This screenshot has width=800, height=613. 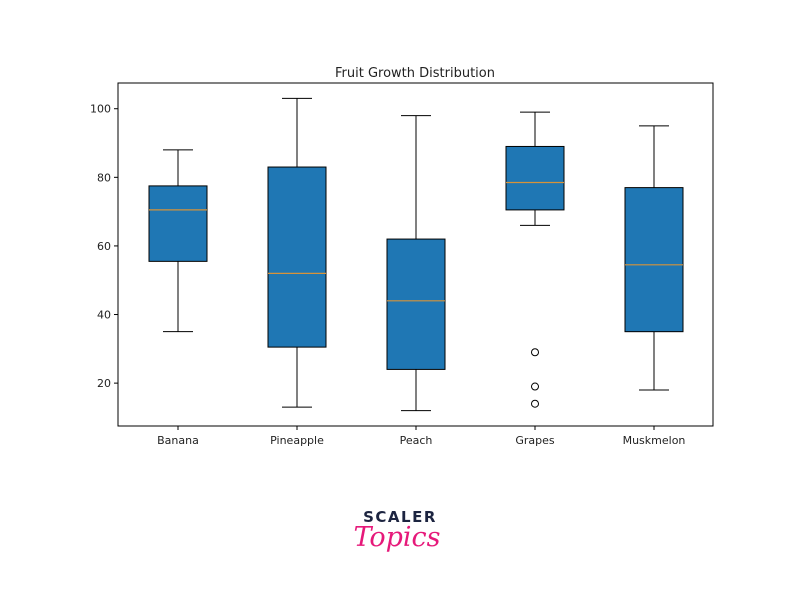 What do you see at coordinates (297, 440) in the screenshot?
I see `x-tick-label: Pineapple` at bounding box center [297, 440].